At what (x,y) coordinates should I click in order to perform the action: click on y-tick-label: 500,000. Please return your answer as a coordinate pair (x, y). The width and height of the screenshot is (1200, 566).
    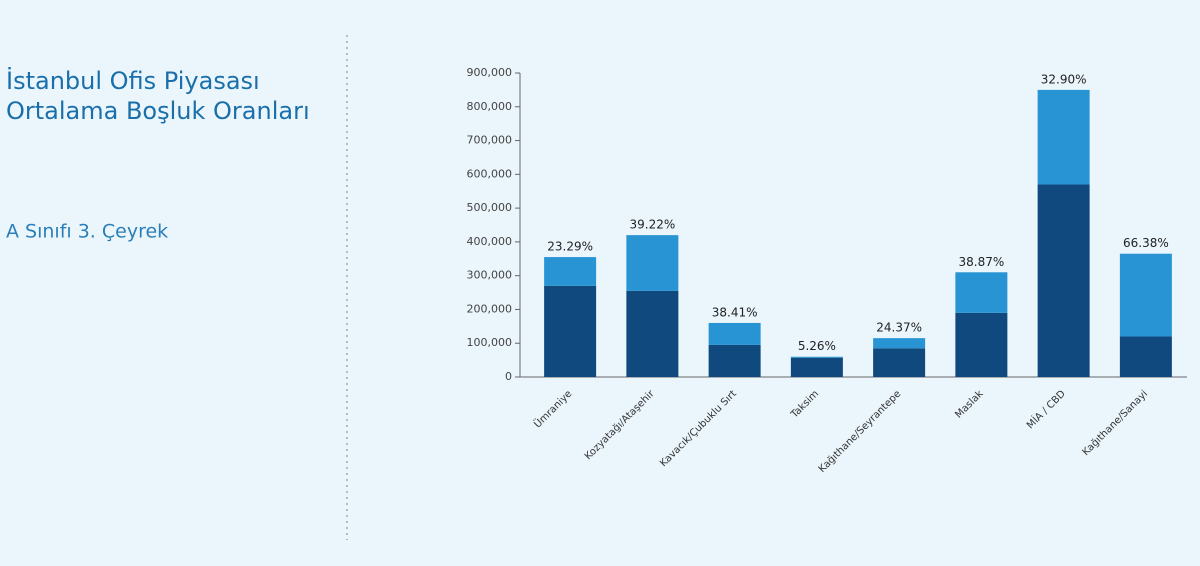
    Looking at the image, I should click on (490, 207).